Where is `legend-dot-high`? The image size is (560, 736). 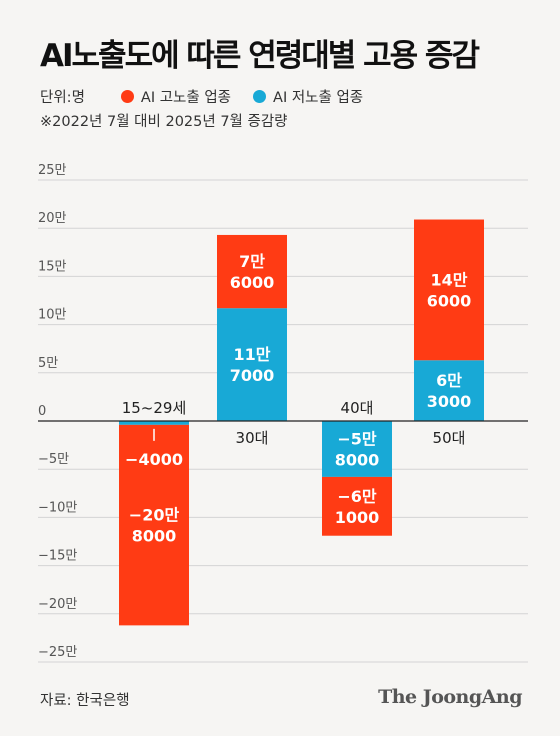
legend-dot-high is located at coordinates (127, 96).